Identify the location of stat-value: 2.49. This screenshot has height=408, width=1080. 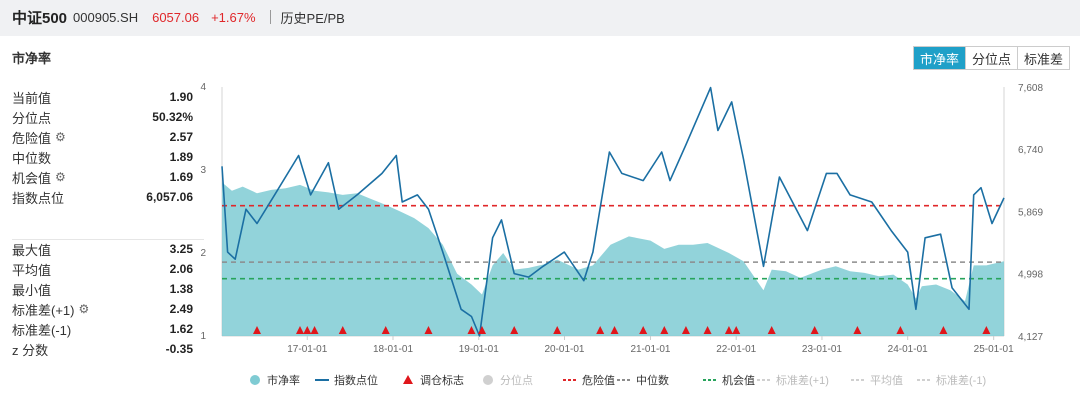
(181, 309).